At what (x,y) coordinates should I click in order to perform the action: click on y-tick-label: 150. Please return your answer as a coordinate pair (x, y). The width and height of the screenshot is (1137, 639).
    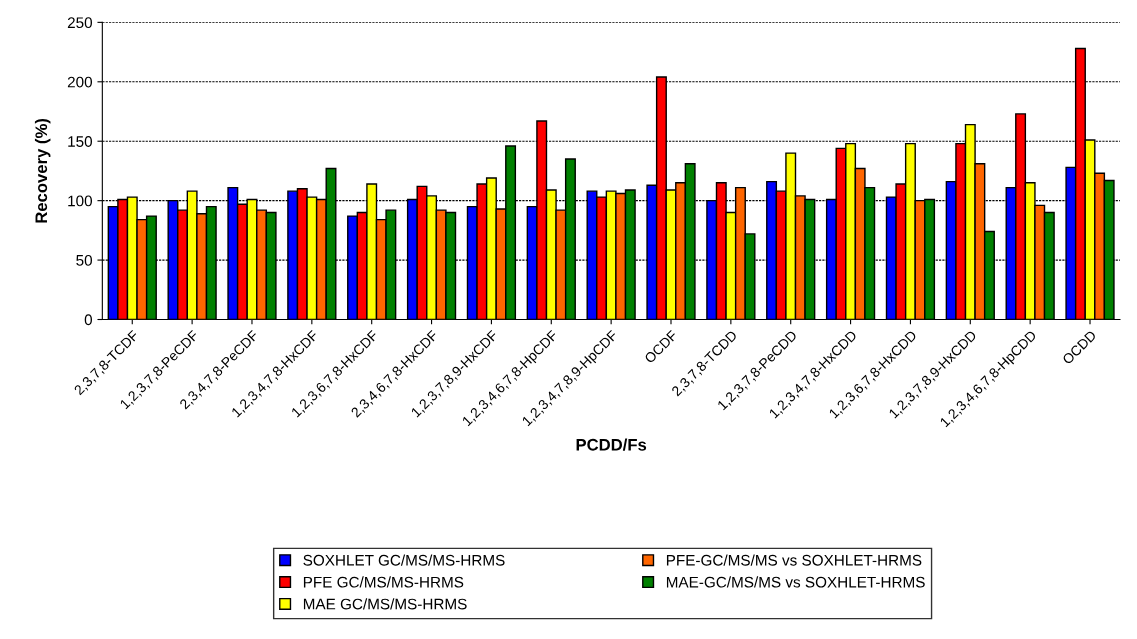
    Looking at the image, I should click on (80, 141).